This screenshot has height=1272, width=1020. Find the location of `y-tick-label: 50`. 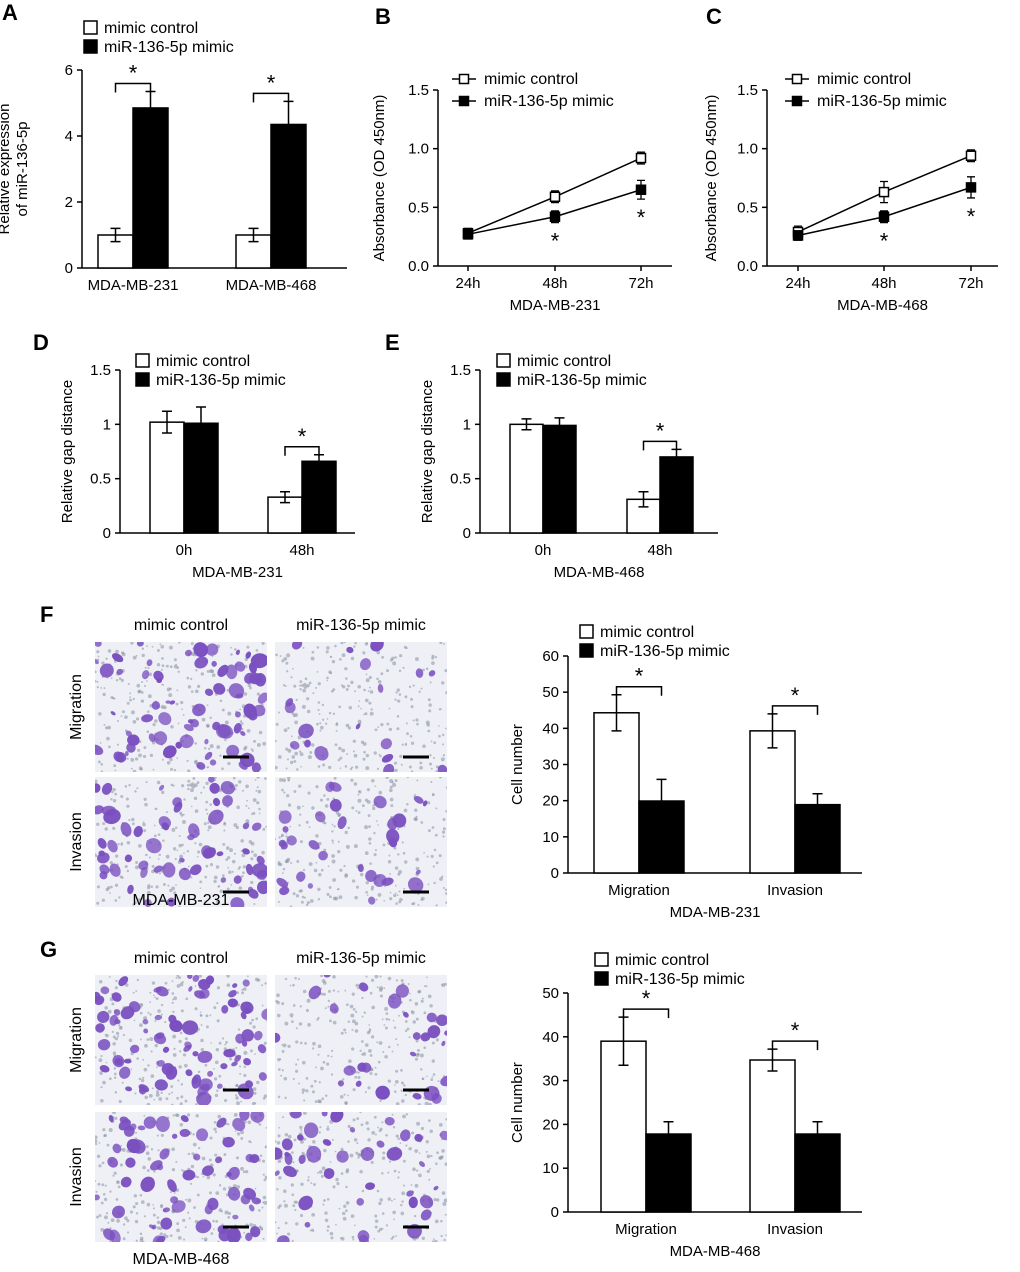

y-tick-label: 50 is located at coordinates (550, 692).